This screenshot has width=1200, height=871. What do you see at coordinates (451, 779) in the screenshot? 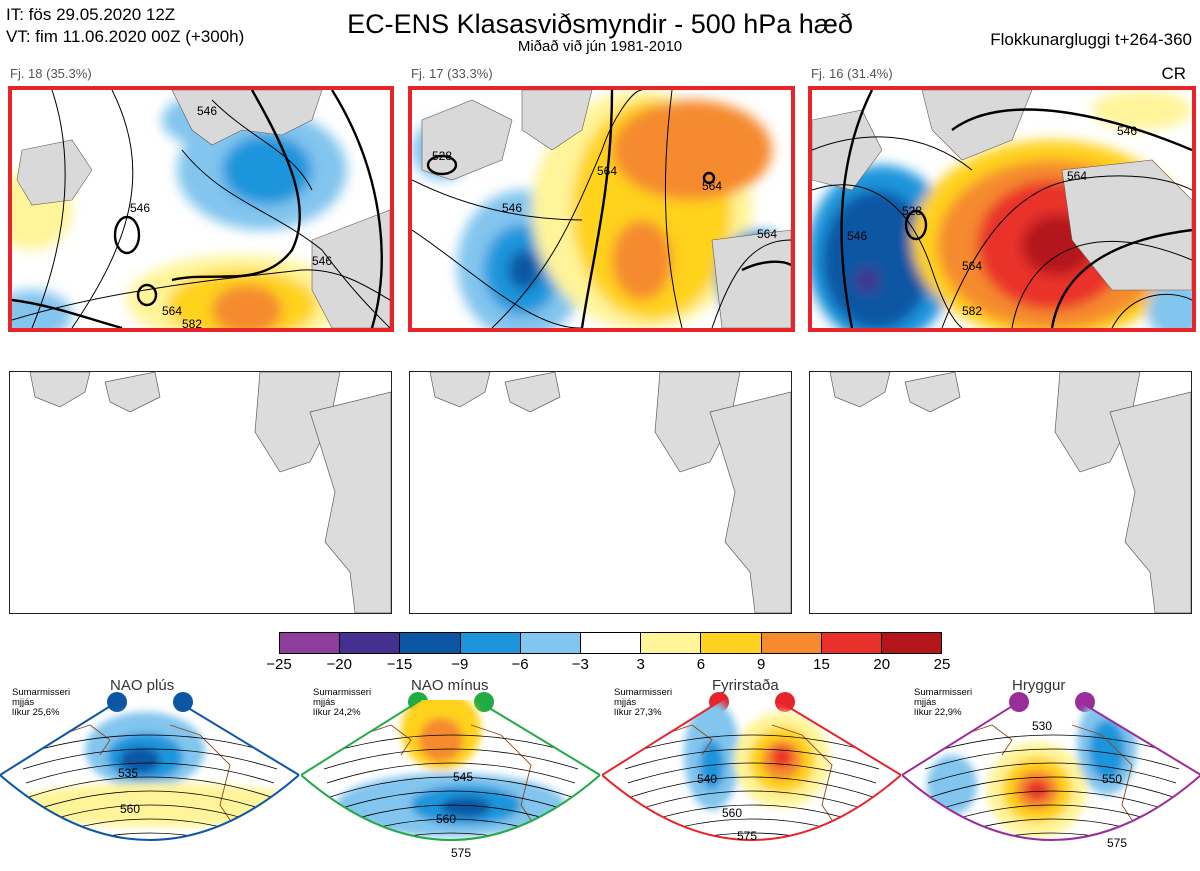
I see `regime-map-svg: 545 560 575` at bounding box center [451, 779].